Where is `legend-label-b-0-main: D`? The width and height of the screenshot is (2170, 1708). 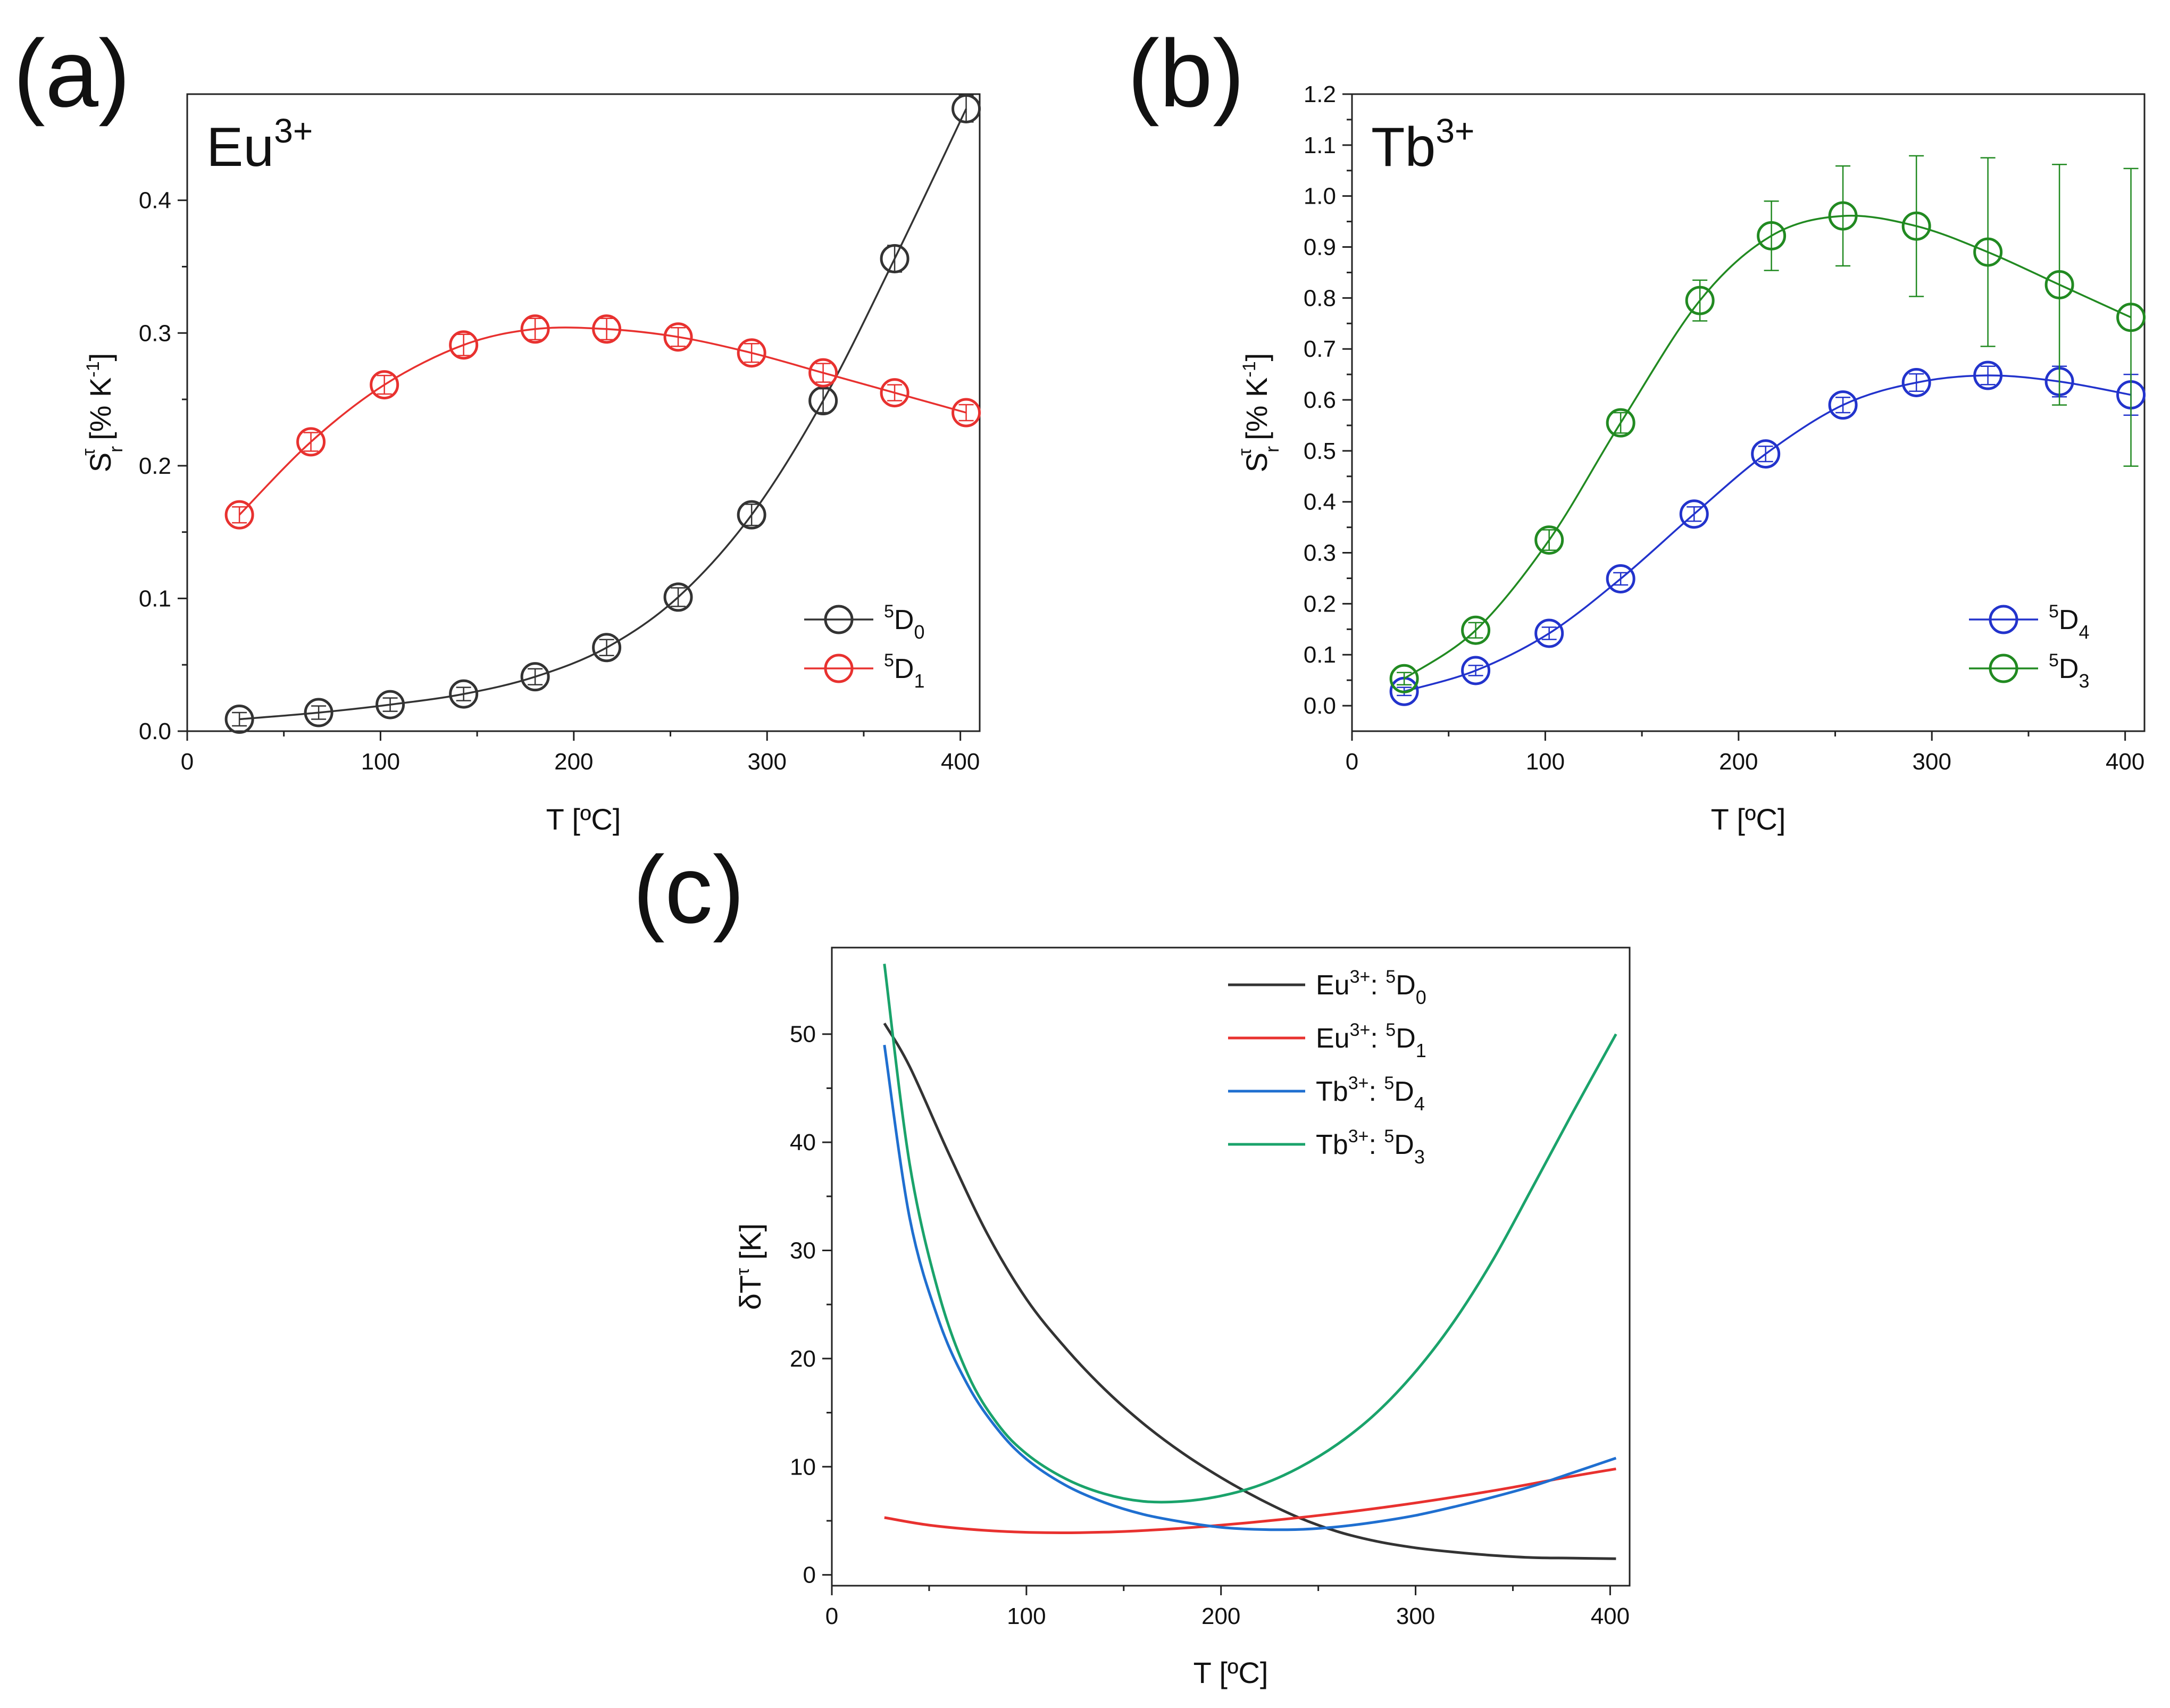
legend-label-b-0-main: D is located at coordinates (2069, 620).